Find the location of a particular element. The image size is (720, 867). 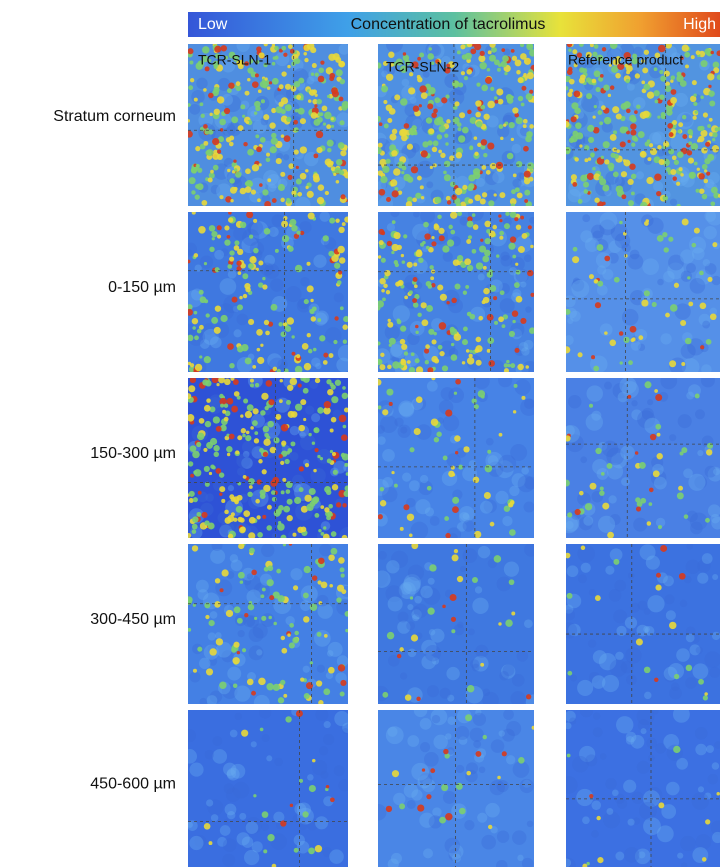

image-tile is located at coordinates (268, 125).